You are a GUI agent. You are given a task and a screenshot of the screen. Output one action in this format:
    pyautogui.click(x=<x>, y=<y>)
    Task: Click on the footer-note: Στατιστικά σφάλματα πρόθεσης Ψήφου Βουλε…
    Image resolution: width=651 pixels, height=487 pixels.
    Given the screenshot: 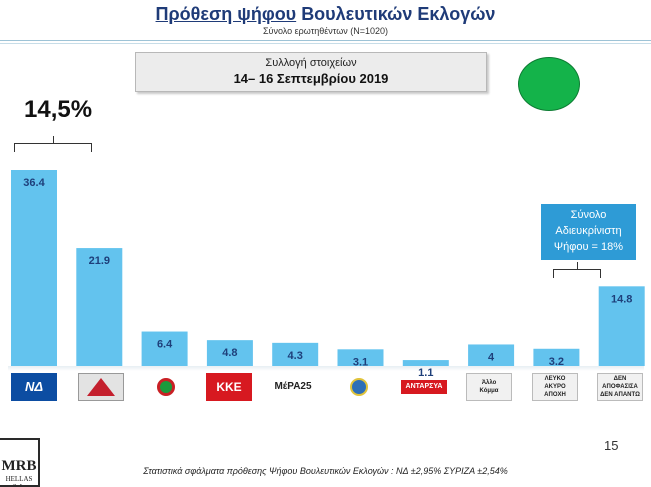 What is the action you would take?
    pyautogui.click(x=325, y=471)
    